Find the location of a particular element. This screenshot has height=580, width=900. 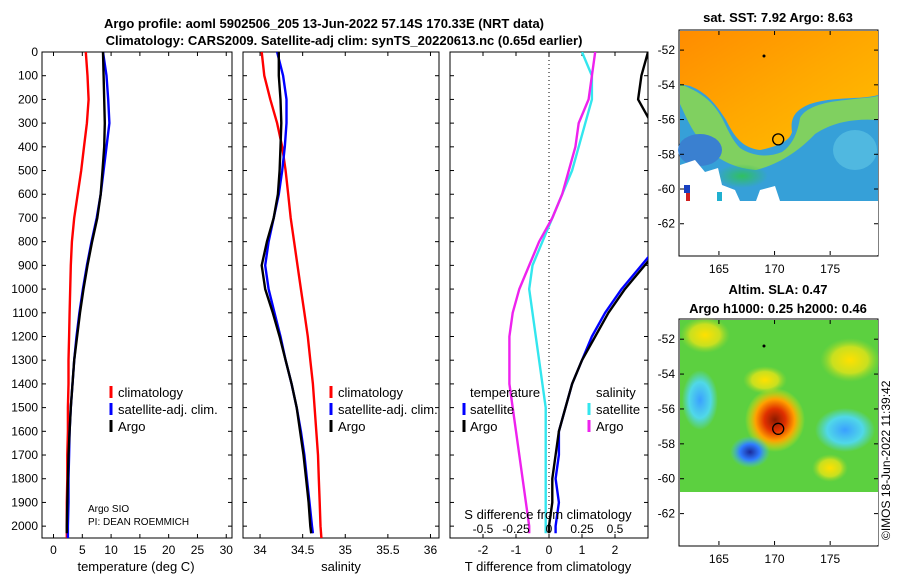

difference-legend-salinity: salinity satellite Argo is located at coordinates (613, 409).